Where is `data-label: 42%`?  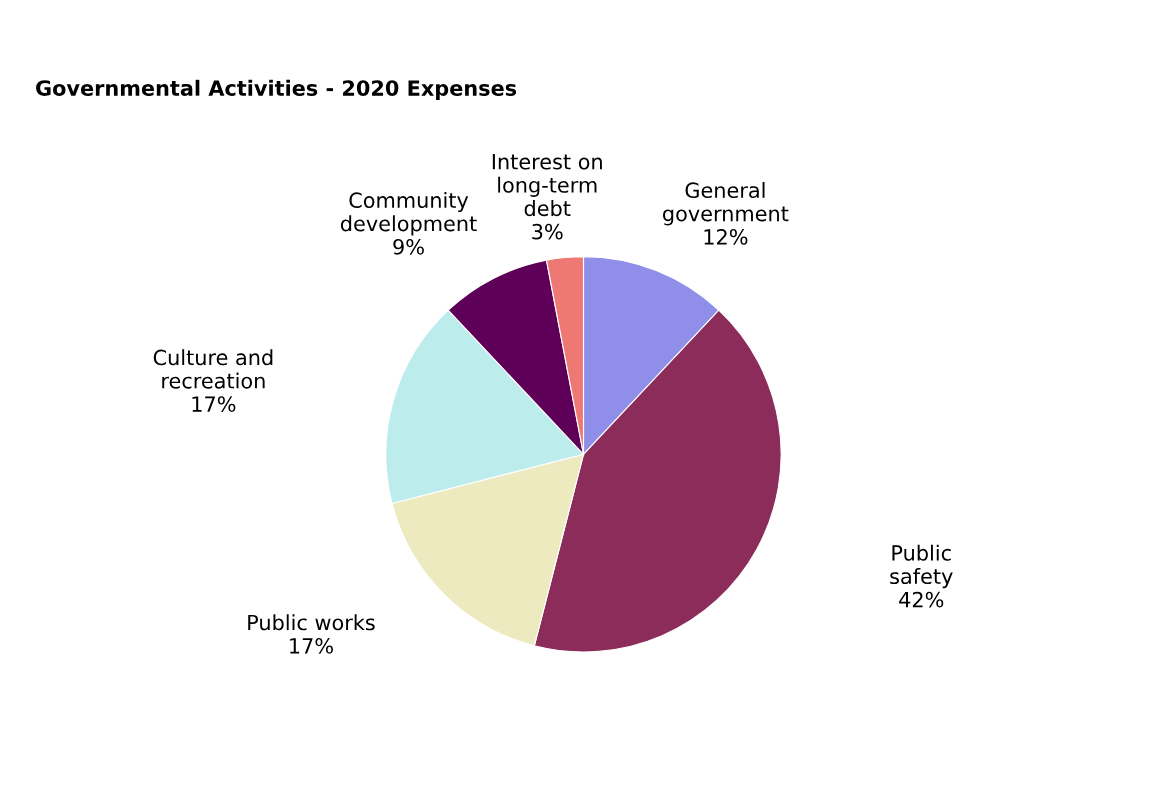 data-label: 42% is located at coordinates (921, 599).